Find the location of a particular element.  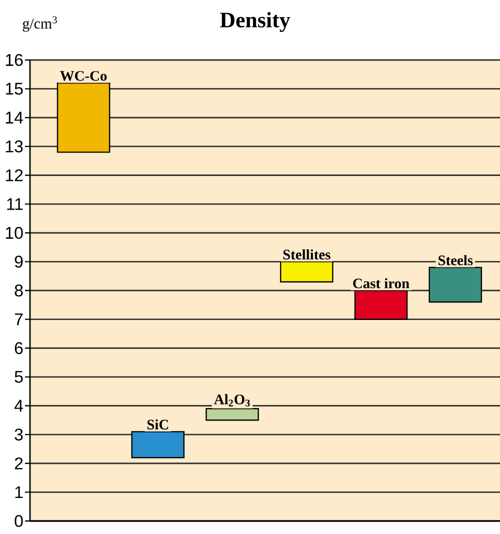

y-tick-label: 9 is located at coordinates (18, 262).